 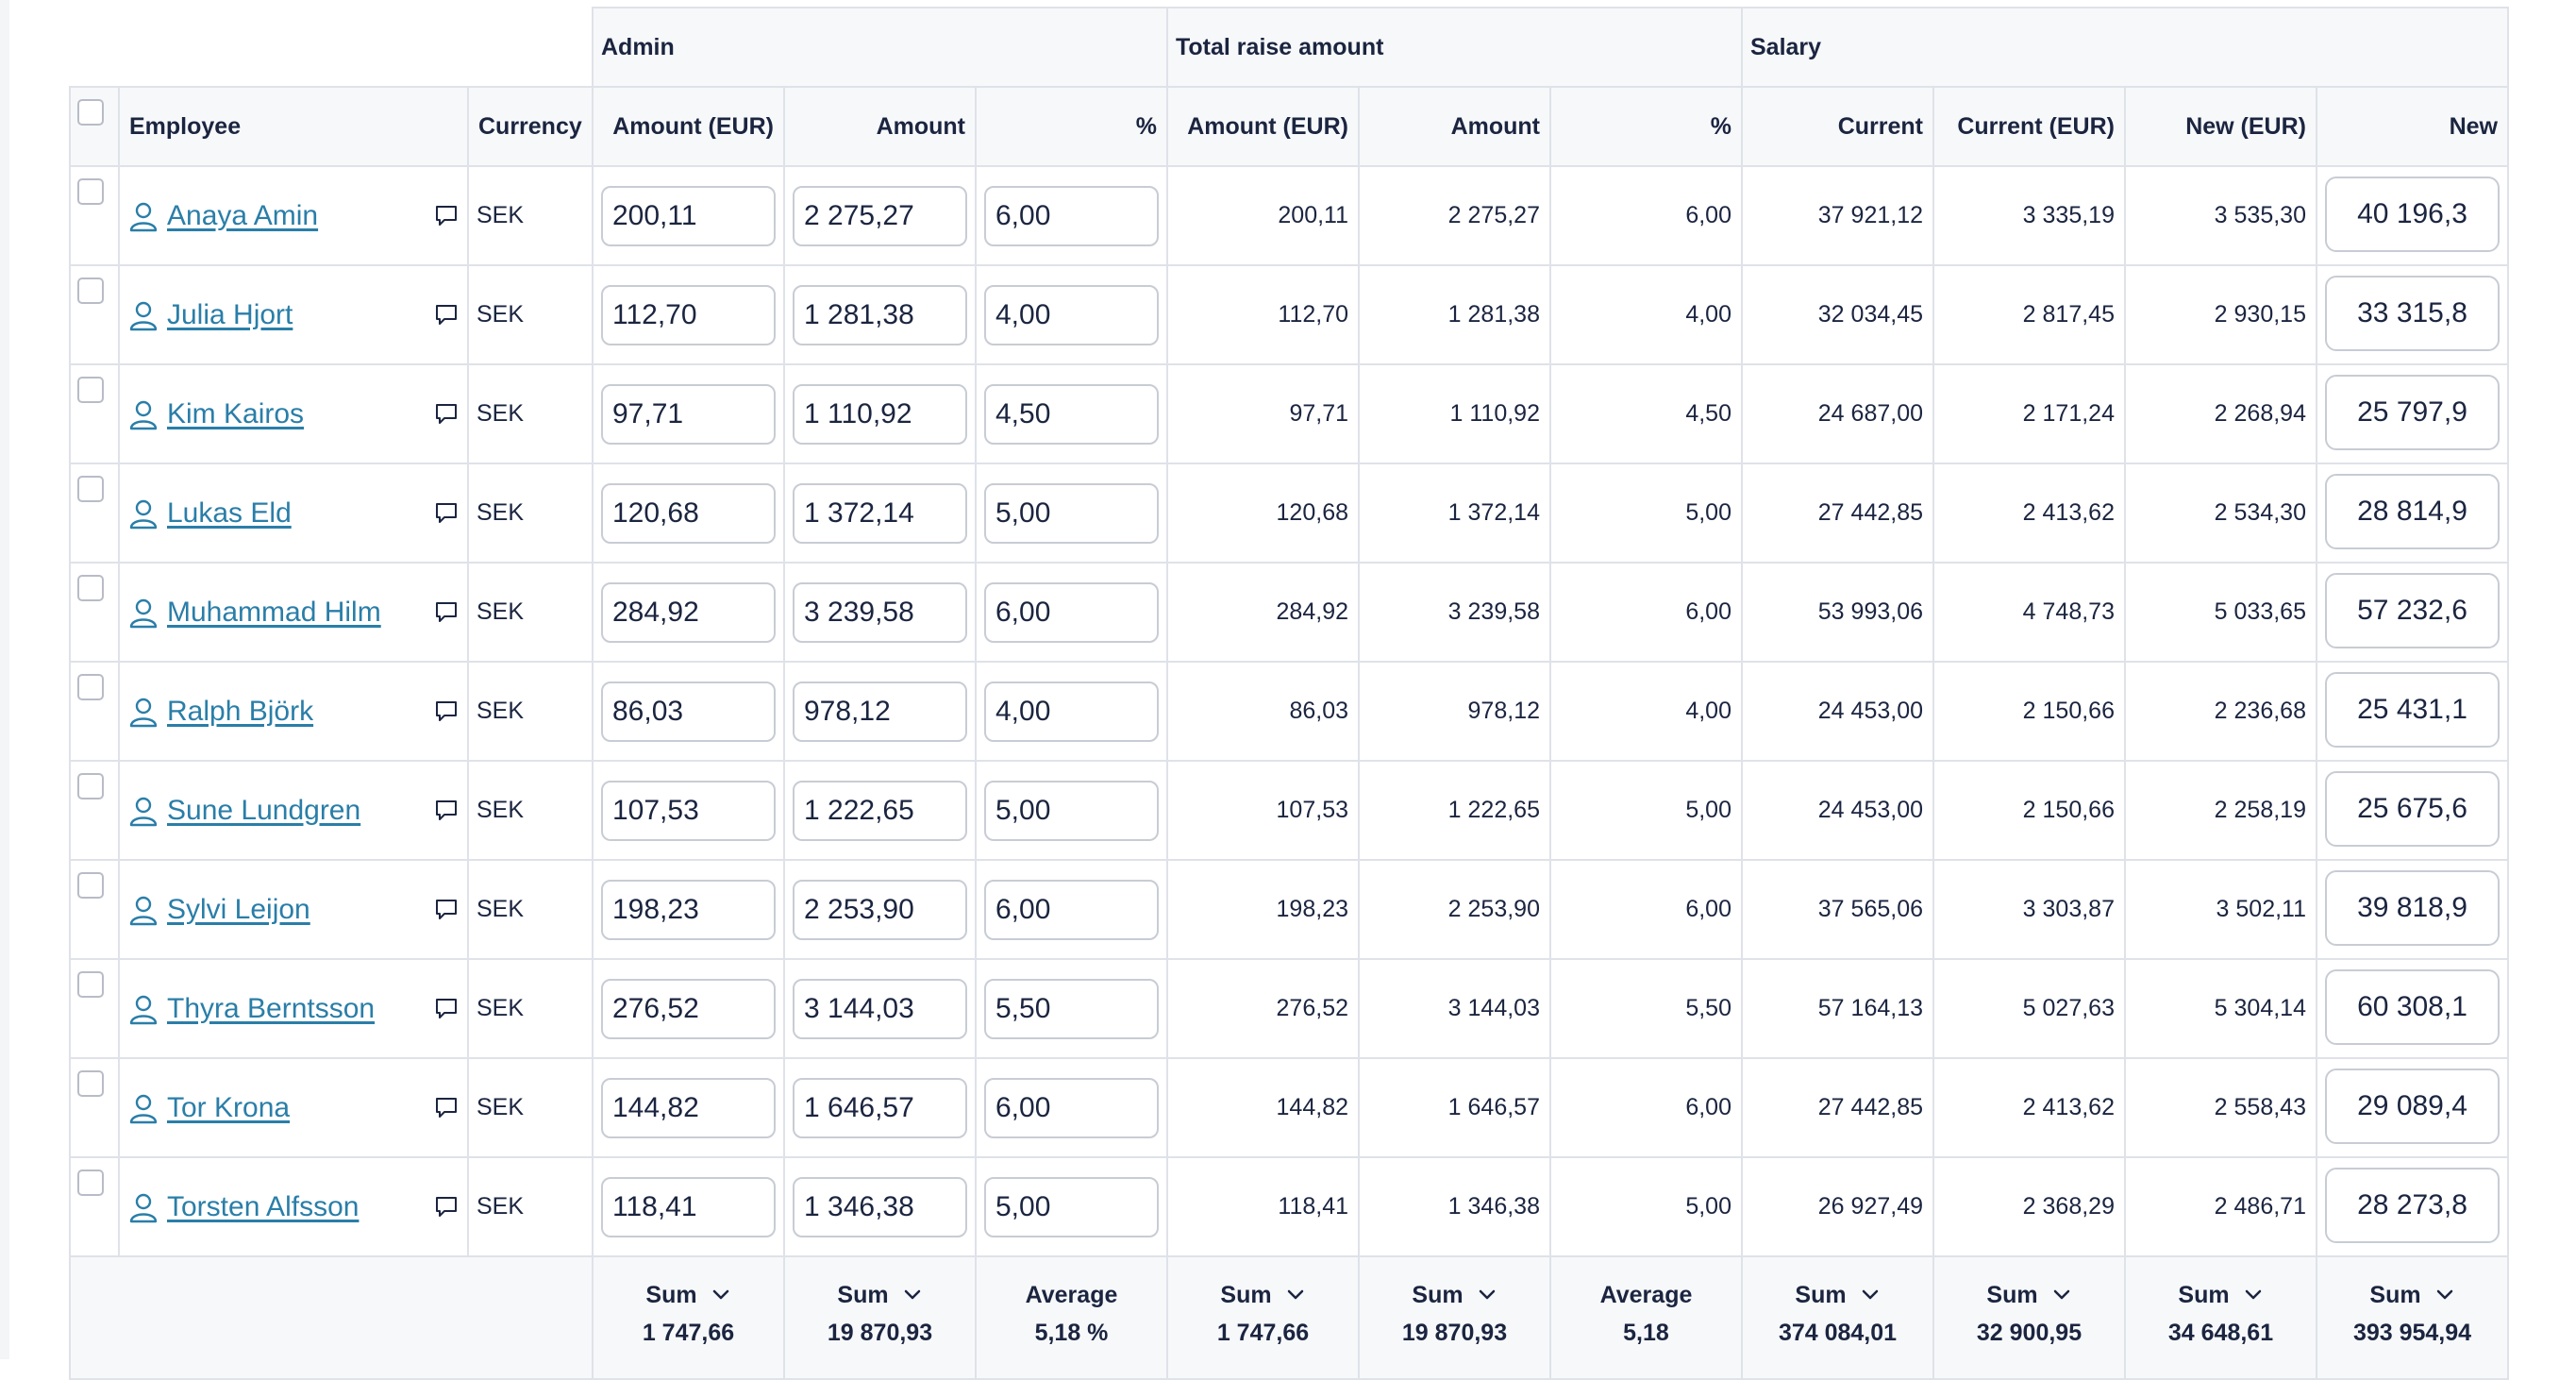 I want to click on admin-amount-input: 2 253,90, so click(x=880, y=909).